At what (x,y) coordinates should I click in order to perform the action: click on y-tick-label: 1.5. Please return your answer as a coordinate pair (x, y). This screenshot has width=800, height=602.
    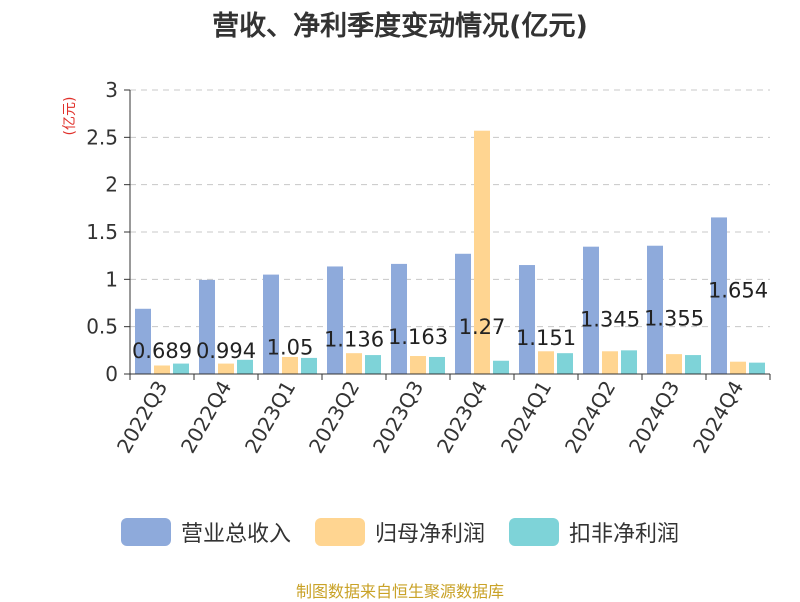
    Looking at the image, I should click on (102, 232).